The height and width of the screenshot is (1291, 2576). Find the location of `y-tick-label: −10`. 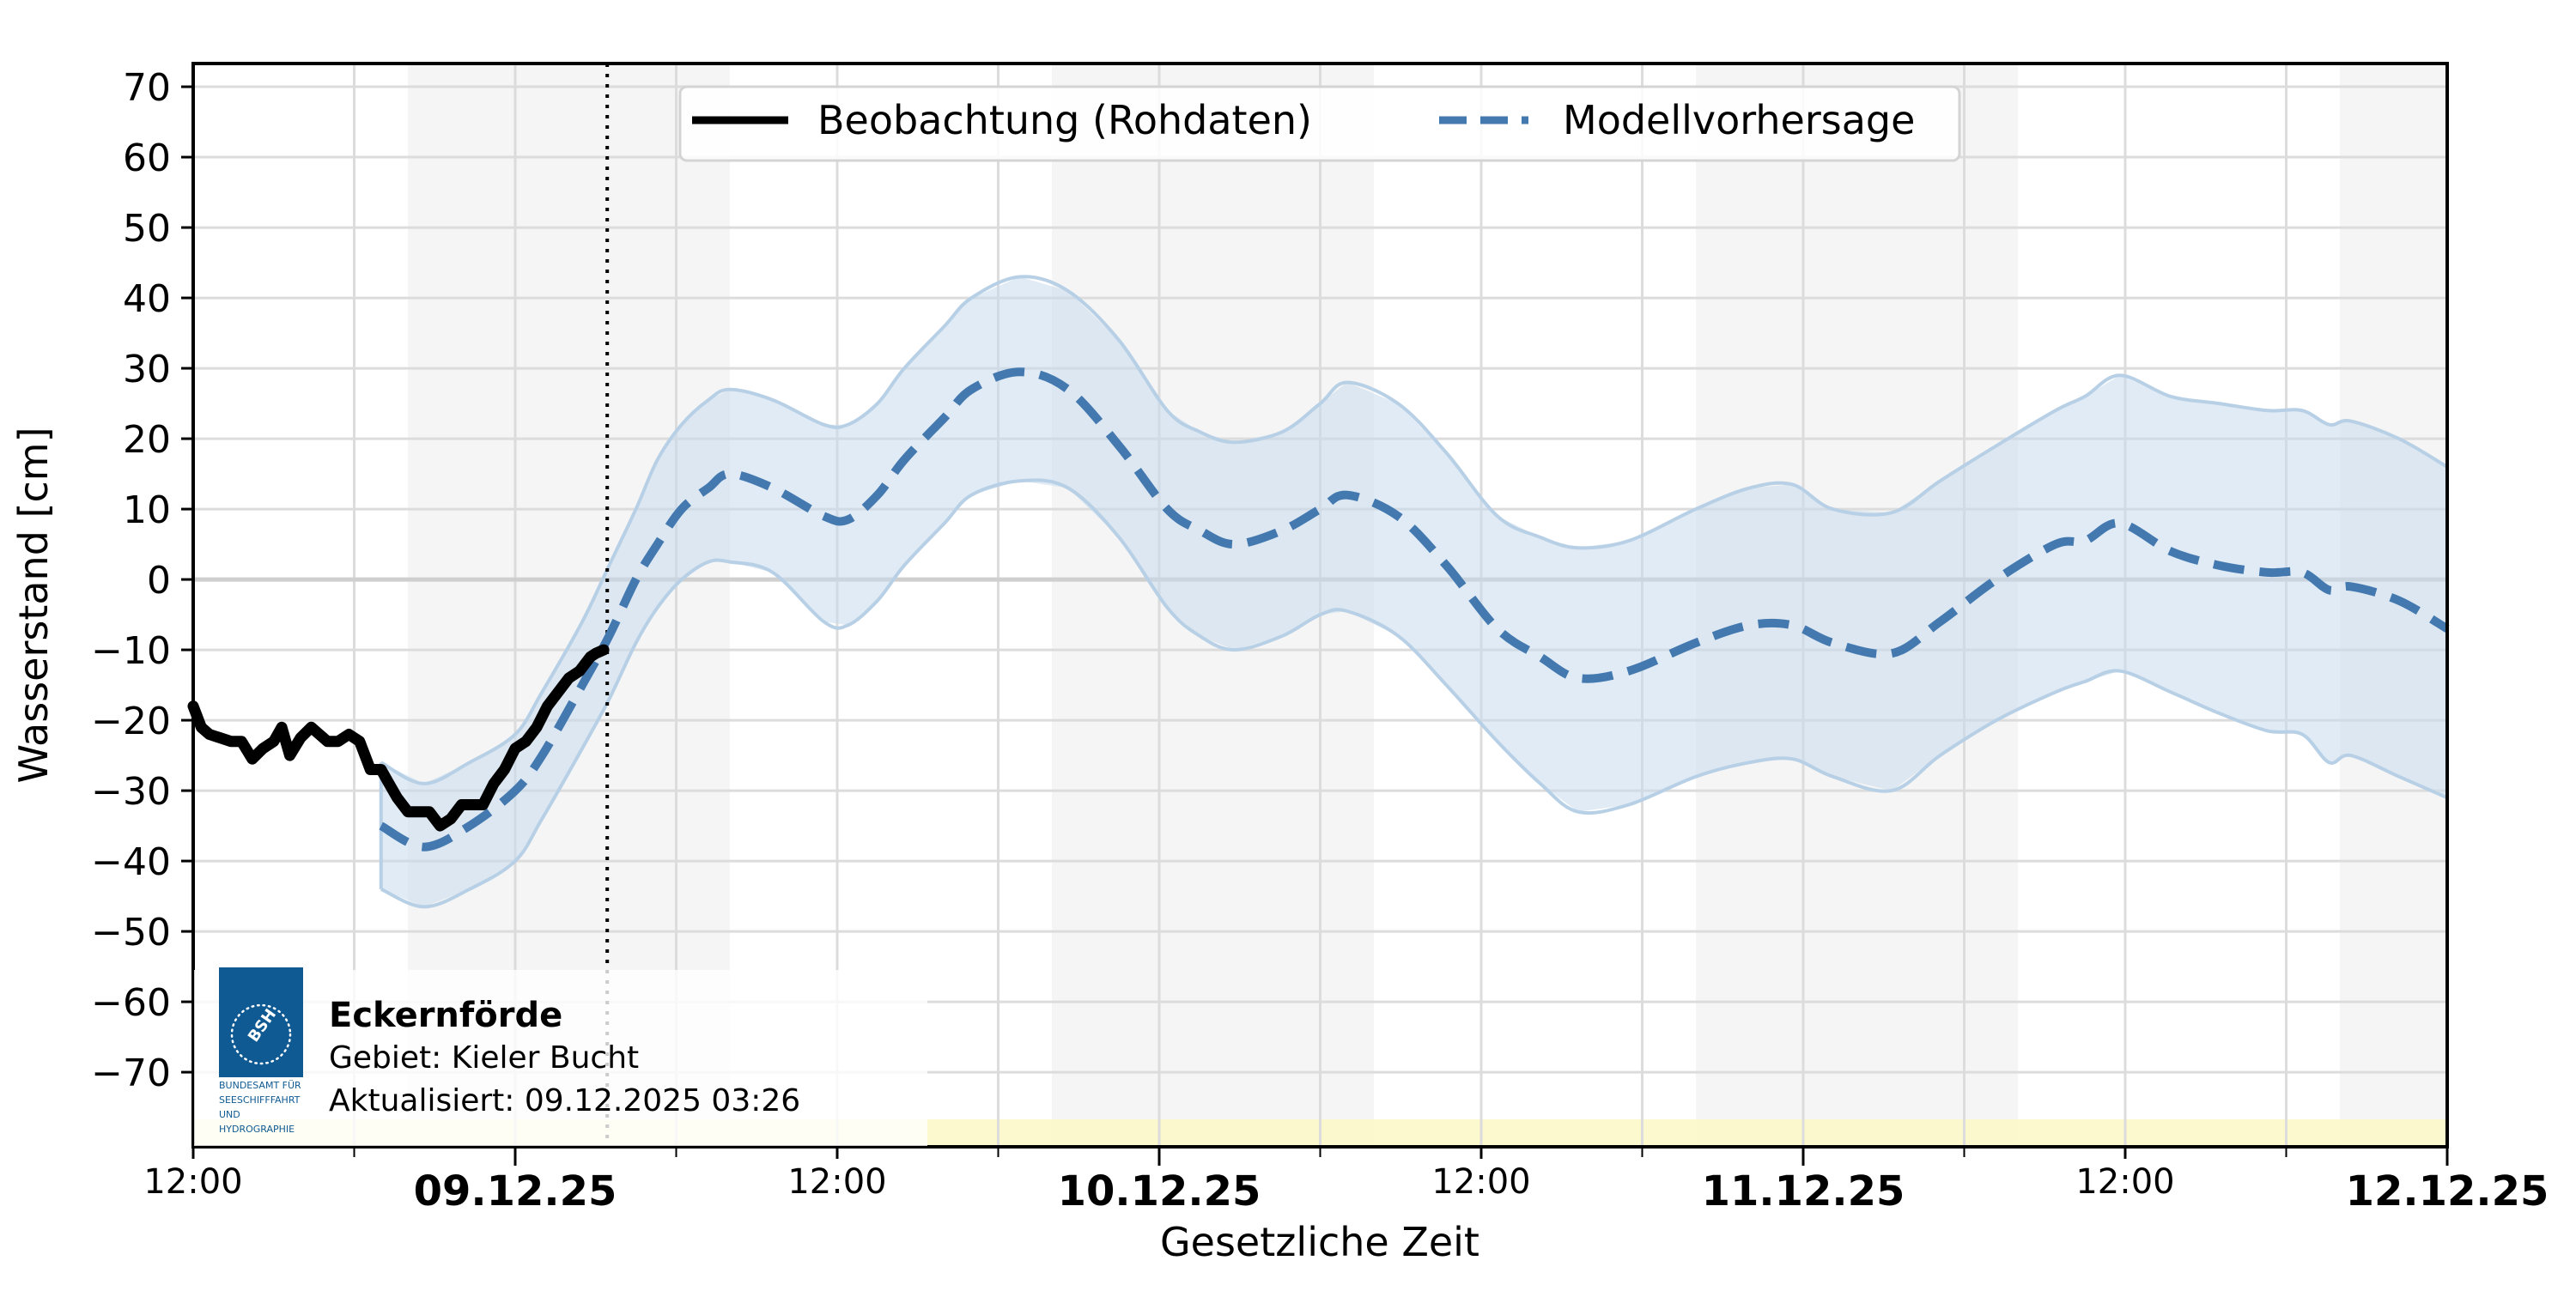

y-tick-label: −10 is located at coordinates (131, 651).